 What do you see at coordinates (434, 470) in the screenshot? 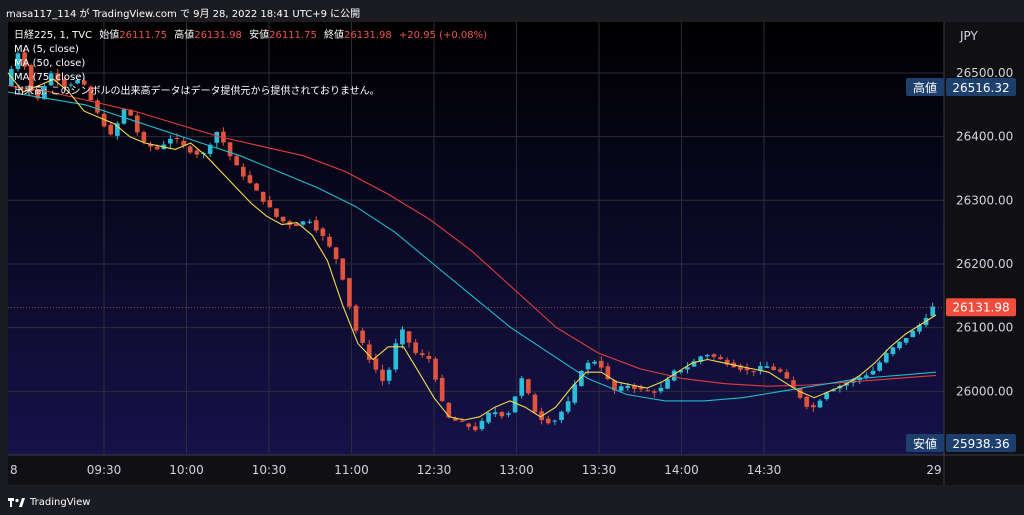
I see `x-tick-label: 12:30` at bounding box center [434, 470].